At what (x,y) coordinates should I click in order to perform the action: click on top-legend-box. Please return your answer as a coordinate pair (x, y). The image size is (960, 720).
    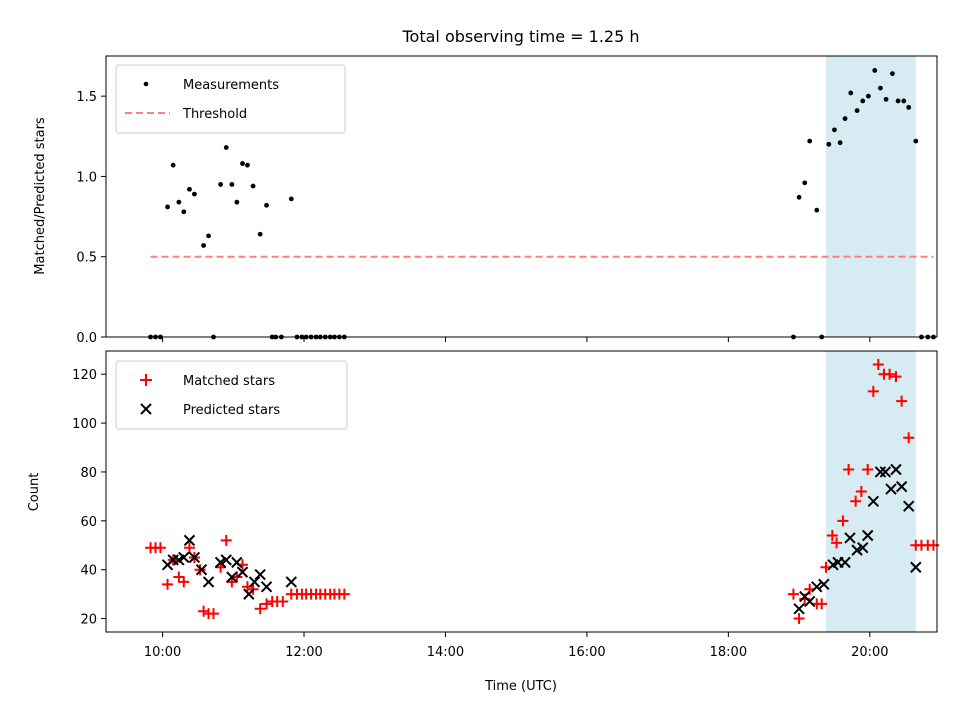
    Looking at the image, I should click on (230, 99).